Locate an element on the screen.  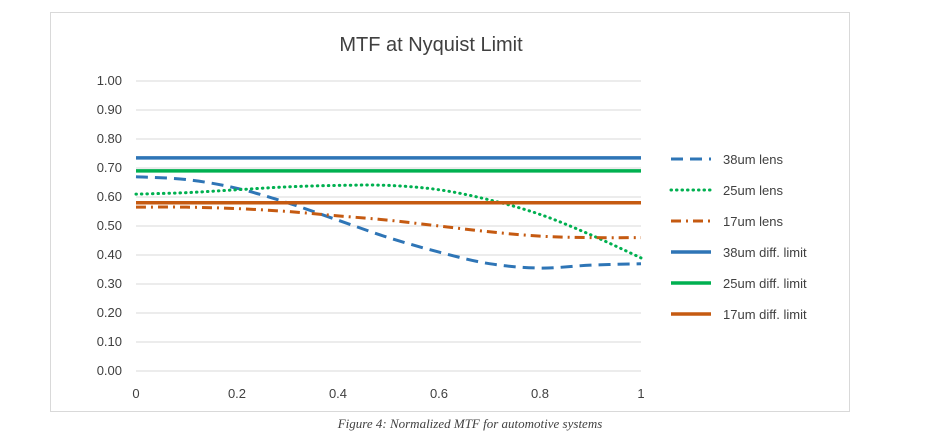
x-tick-label: 0 is located at coordinates (135, 393).